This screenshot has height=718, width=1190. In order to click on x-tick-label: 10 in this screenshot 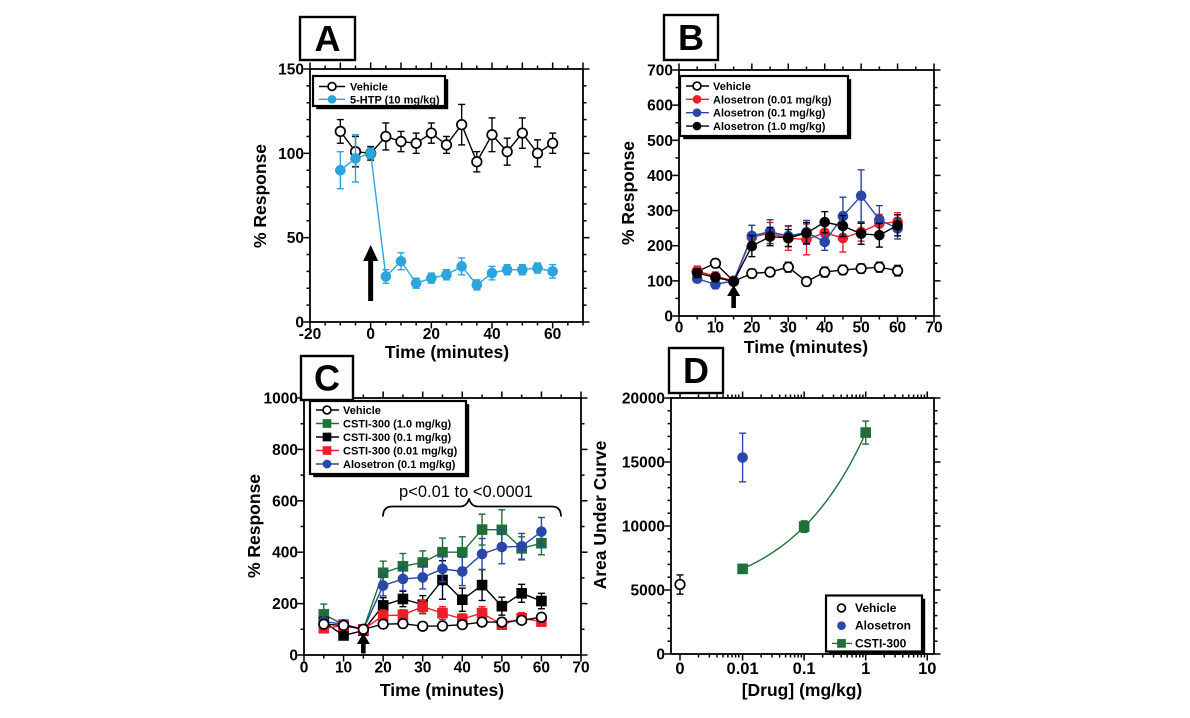, I will do `click(927, 669)`.